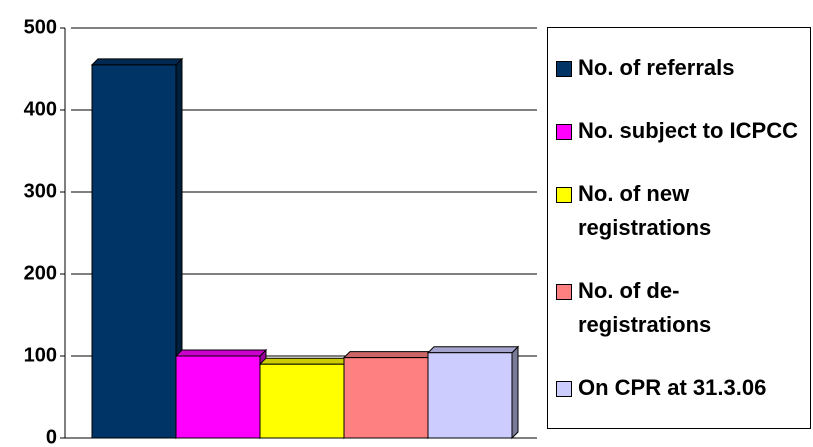 Image resolution: width=813 pixels, height=447 pixels. Describe the element at coordinates (40, 191) in the screenshot. I see `y-tick-label: 300` at that location.